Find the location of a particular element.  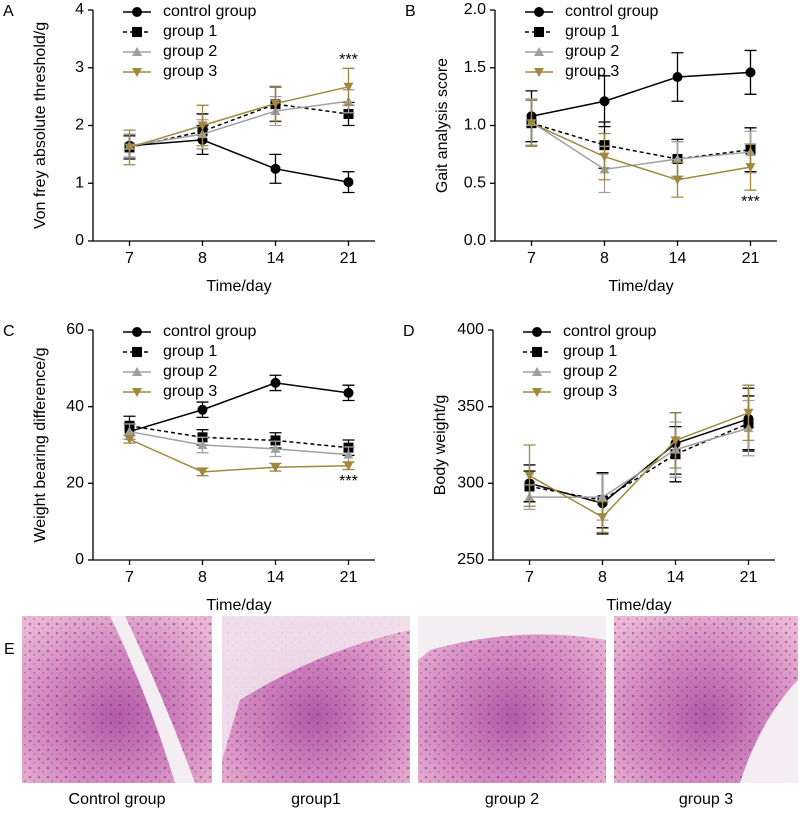

y-tick-label: 2.0 is located at coordinates (475, 9).